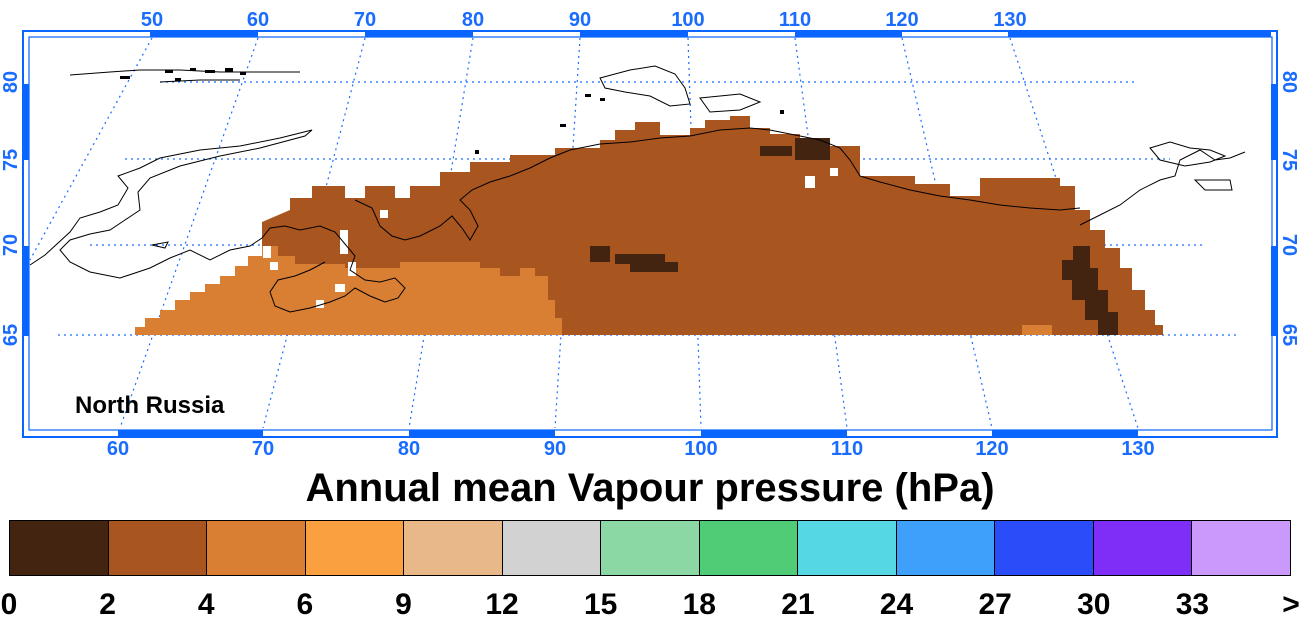 This screenshot has height=627, width=1300. What do you see at coordinates (403, 604) in the screenshot?
I see `legend-tick-label: 9` at bounding box center [403, 604].